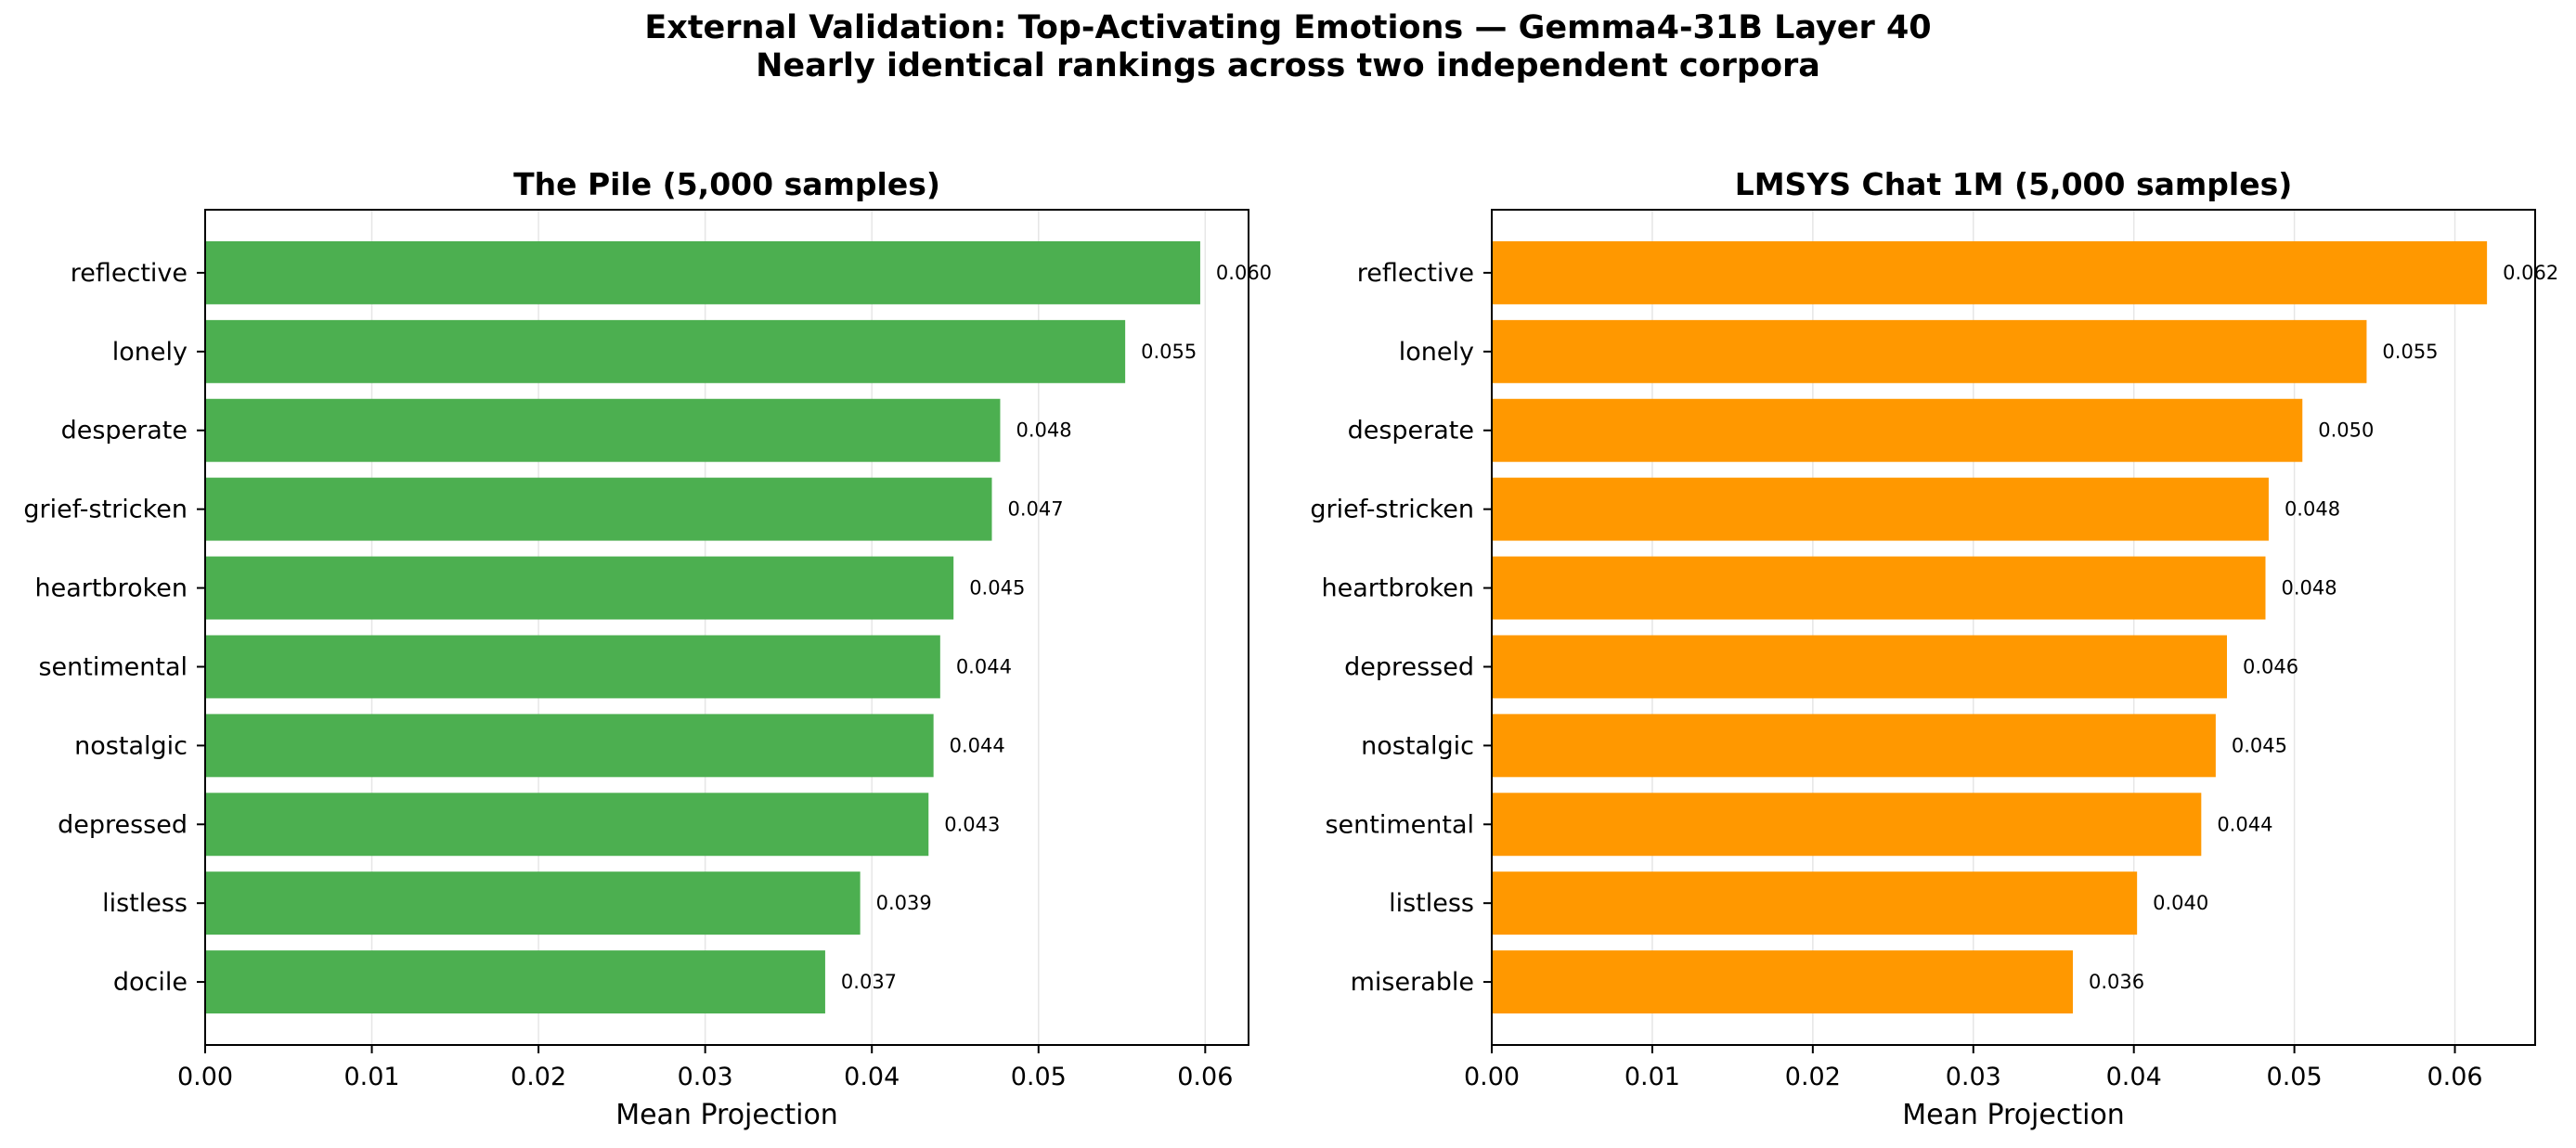 This screenshot has width=2576, height=1148. I want to click on chart-2-xtick-label: 0.04, so click(2134, 1077).